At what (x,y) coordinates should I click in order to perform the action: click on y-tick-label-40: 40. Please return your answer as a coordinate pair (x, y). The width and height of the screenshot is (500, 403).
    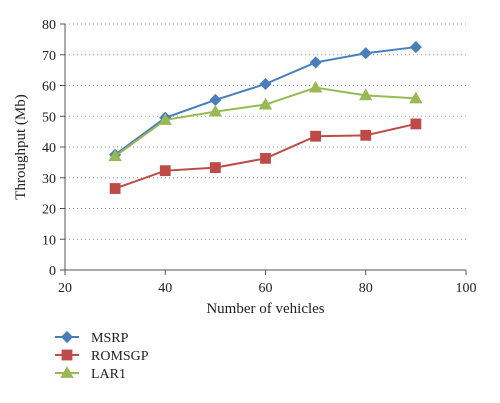
    Looking at the image, I should click on (49, 148).